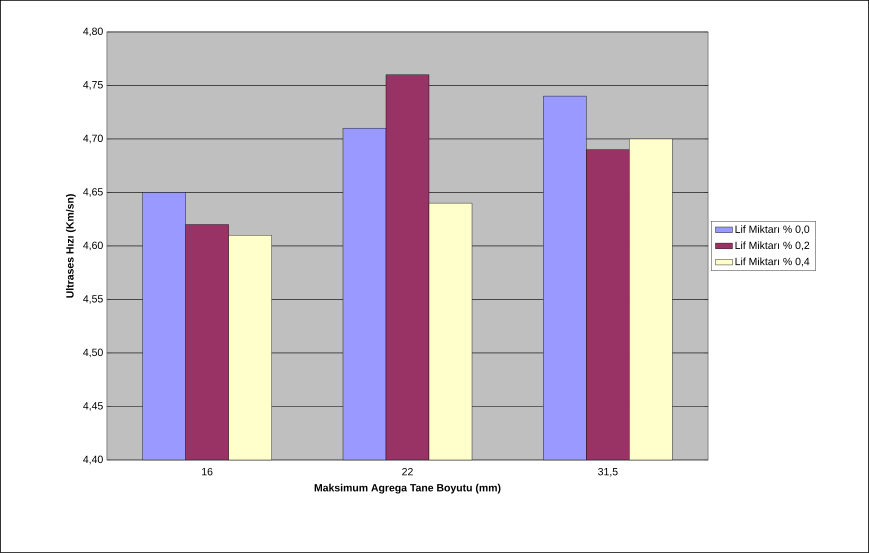 This screenshot has height=553, width=869. Describe the element at coordinates (93, 192) in the screenshot. I see `y-tick-label: 4,65` at that location.